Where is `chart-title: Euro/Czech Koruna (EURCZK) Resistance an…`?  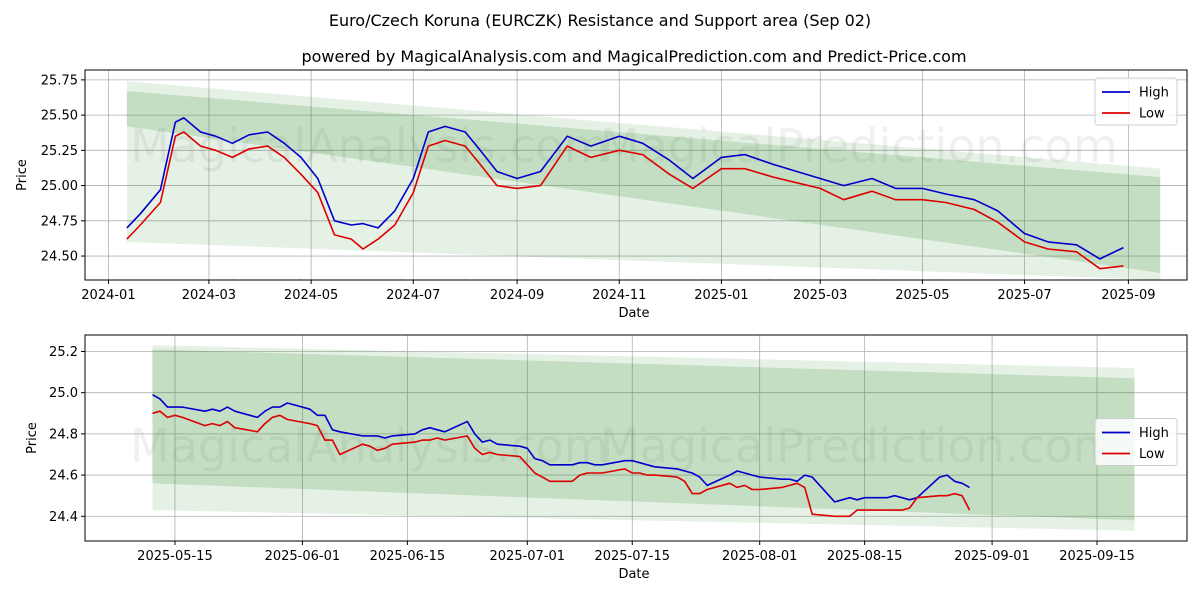
chart-title: Euro/Czech Koruna (EURCZK) Resistance an… is located at coordinates (600, 20).